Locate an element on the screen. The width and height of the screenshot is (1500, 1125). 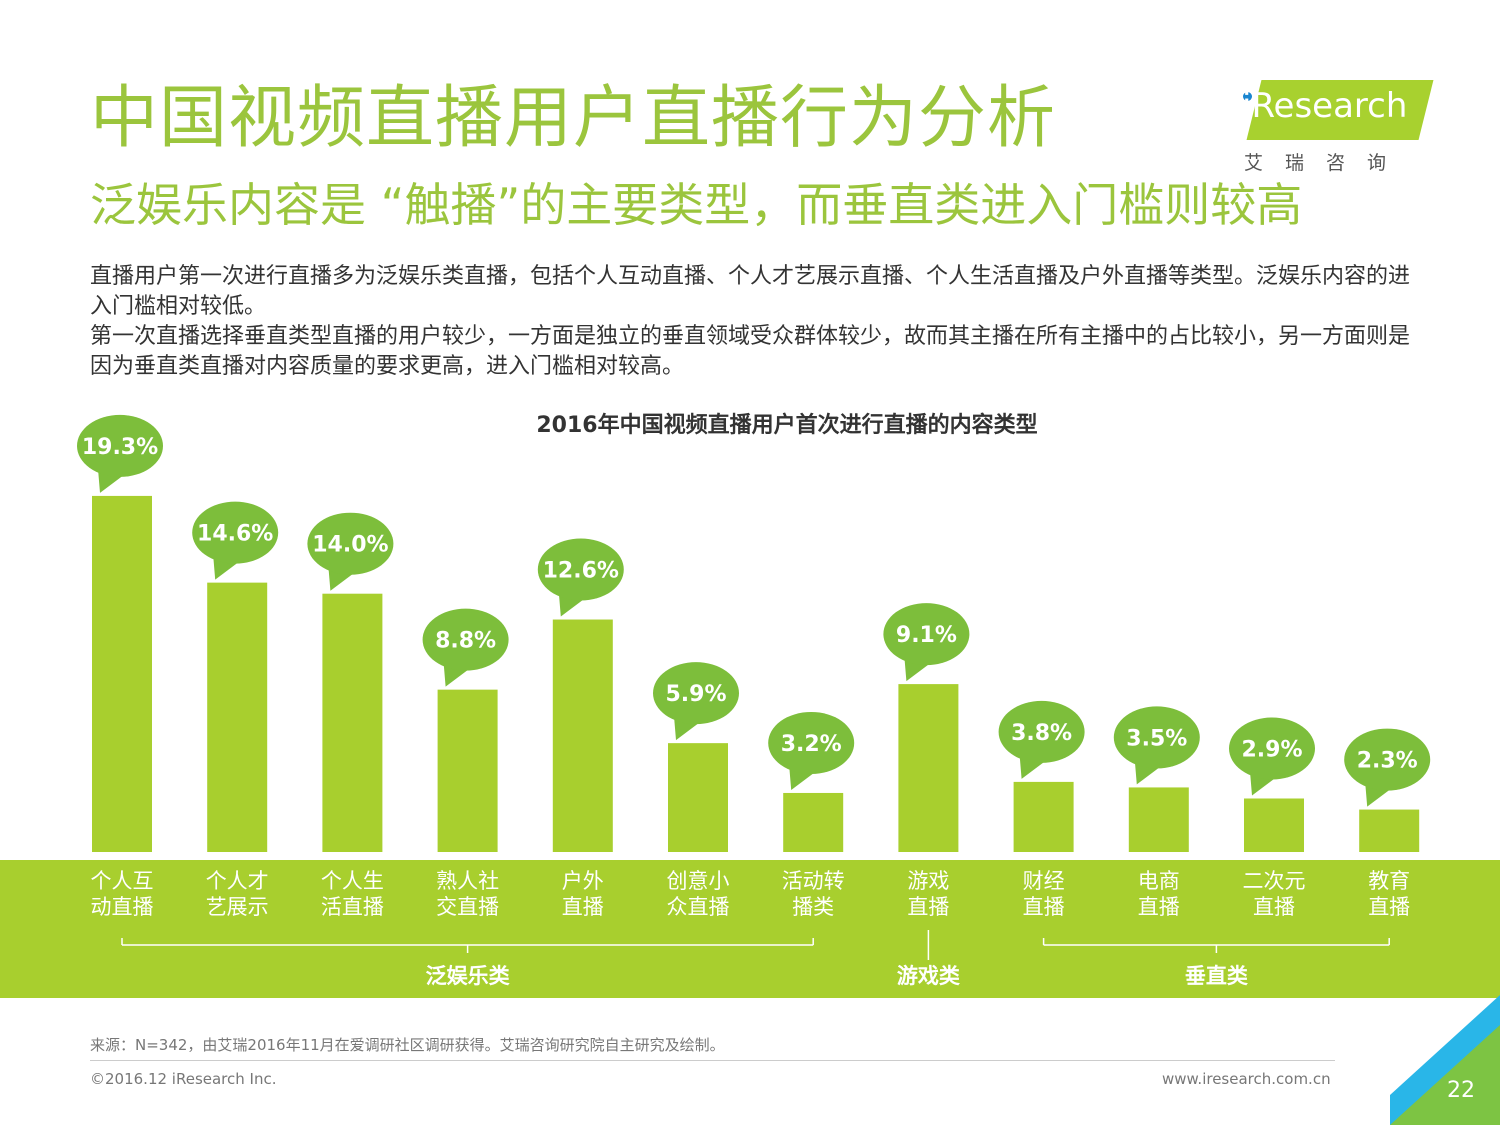
category-label: 个人才 is located at coordinates (237, 881).